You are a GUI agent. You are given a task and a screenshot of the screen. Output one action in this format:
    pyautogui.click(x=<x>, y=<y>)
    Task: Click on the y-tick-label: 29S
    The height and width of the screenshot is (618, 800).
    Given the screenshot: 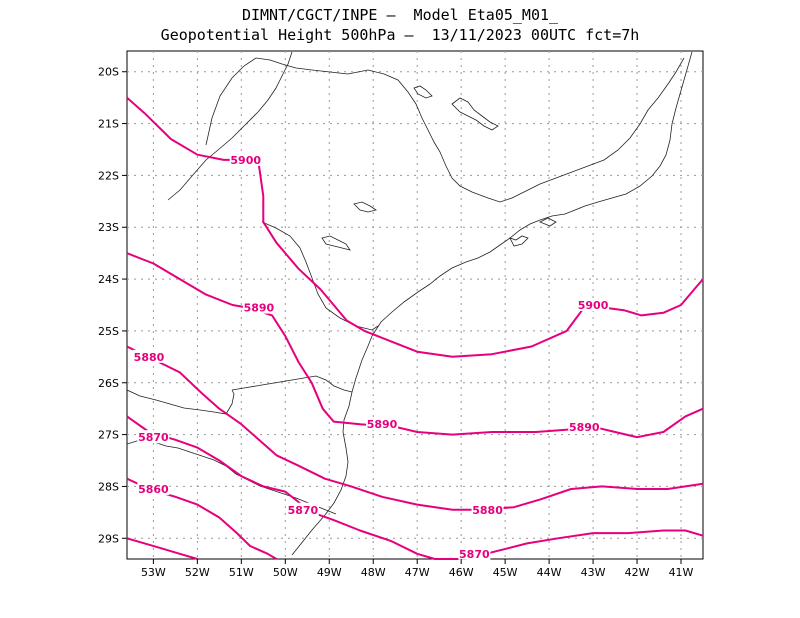 What is the action you would take?
    pyautogui.click(x=108, y=538)
    